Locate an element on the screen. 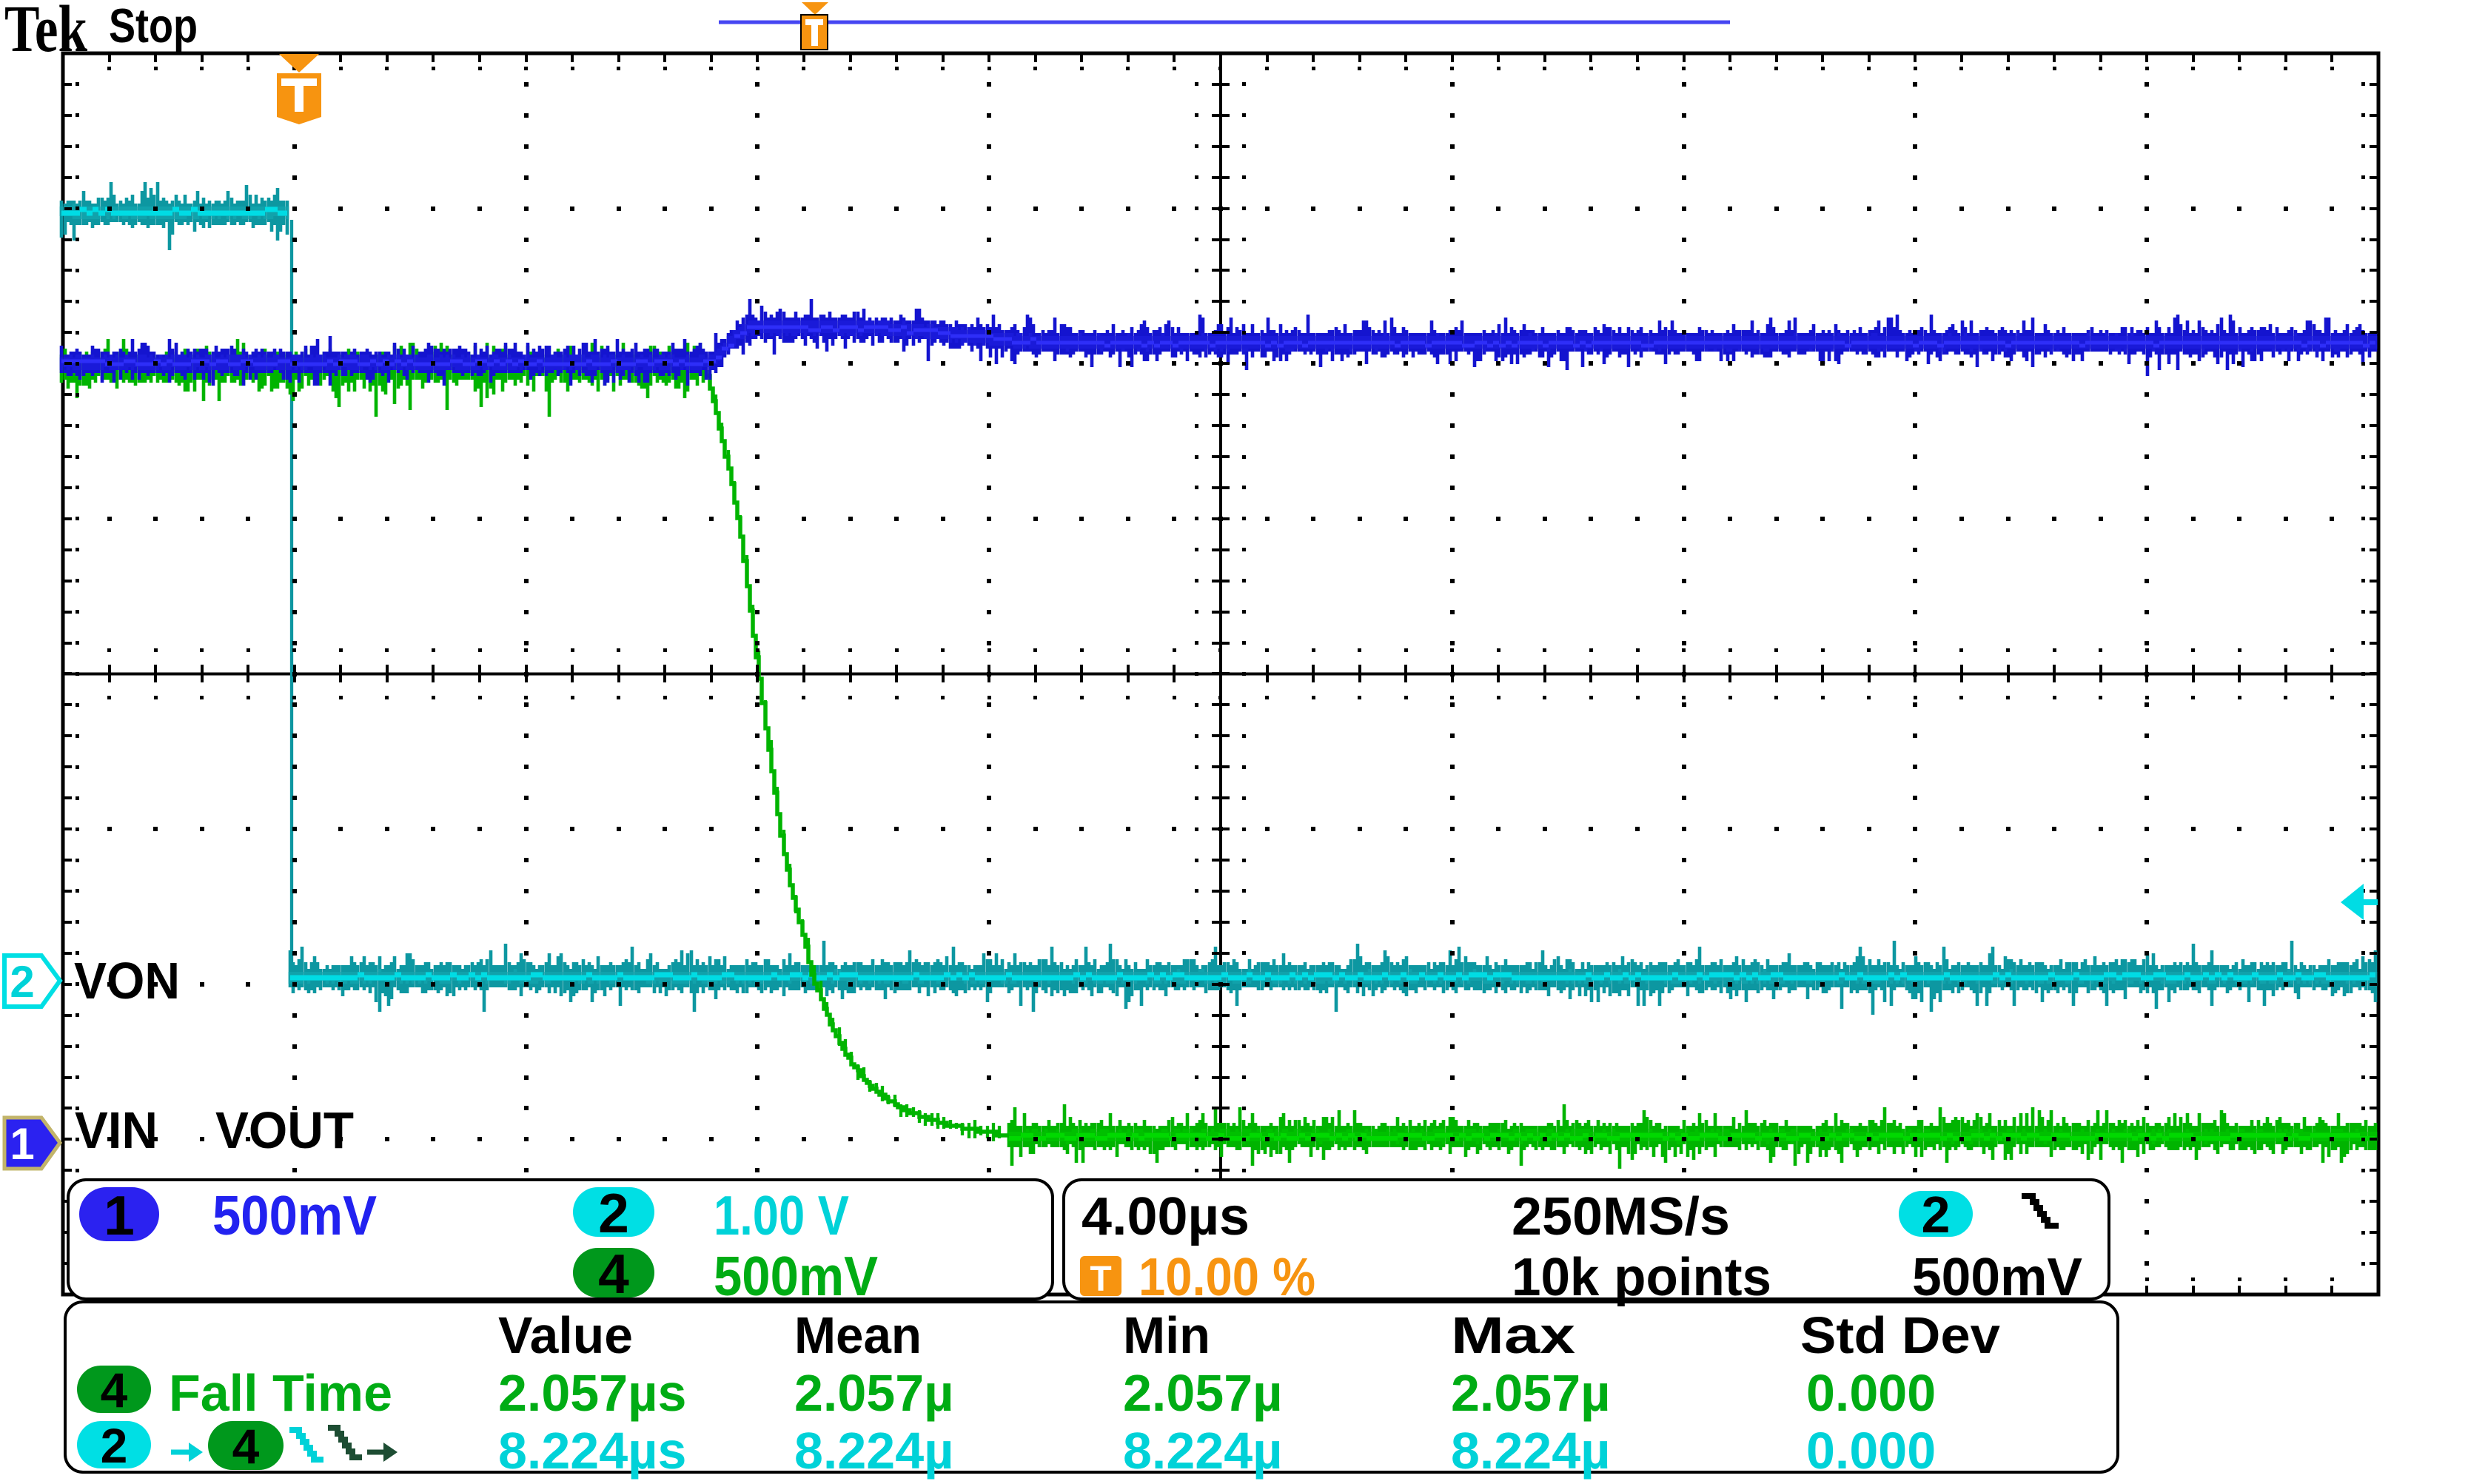  svg-text: Std Dev is located at coordinates (1900, 1335).